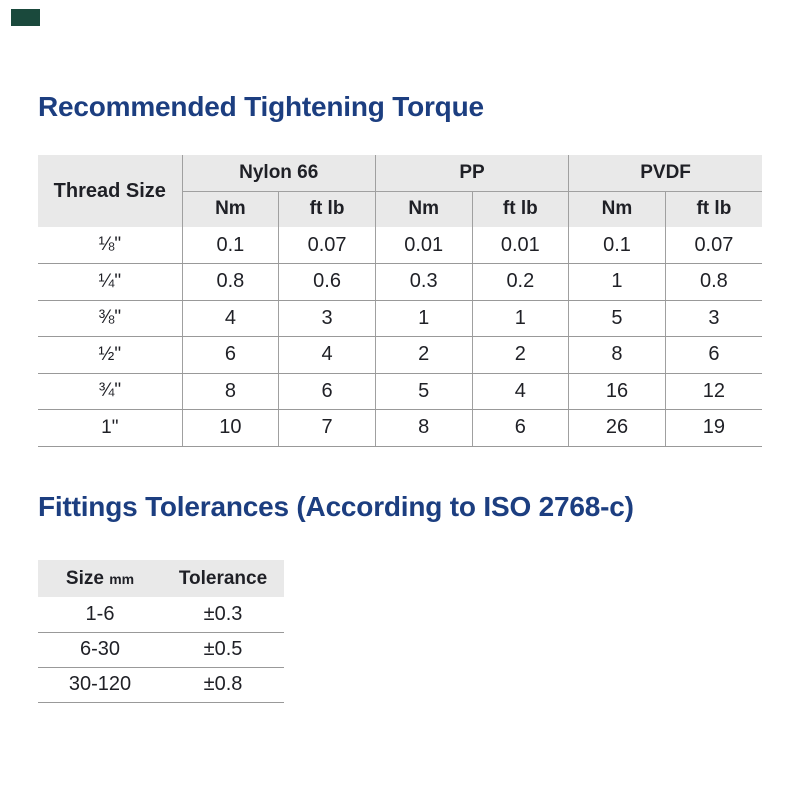 Image resolution: width=798 pixels, height=800 pixels. What do you see at coordinates (327, 282) in the screenshot?
I see `table-cell: 0.6` at bounding box center [327, 282].